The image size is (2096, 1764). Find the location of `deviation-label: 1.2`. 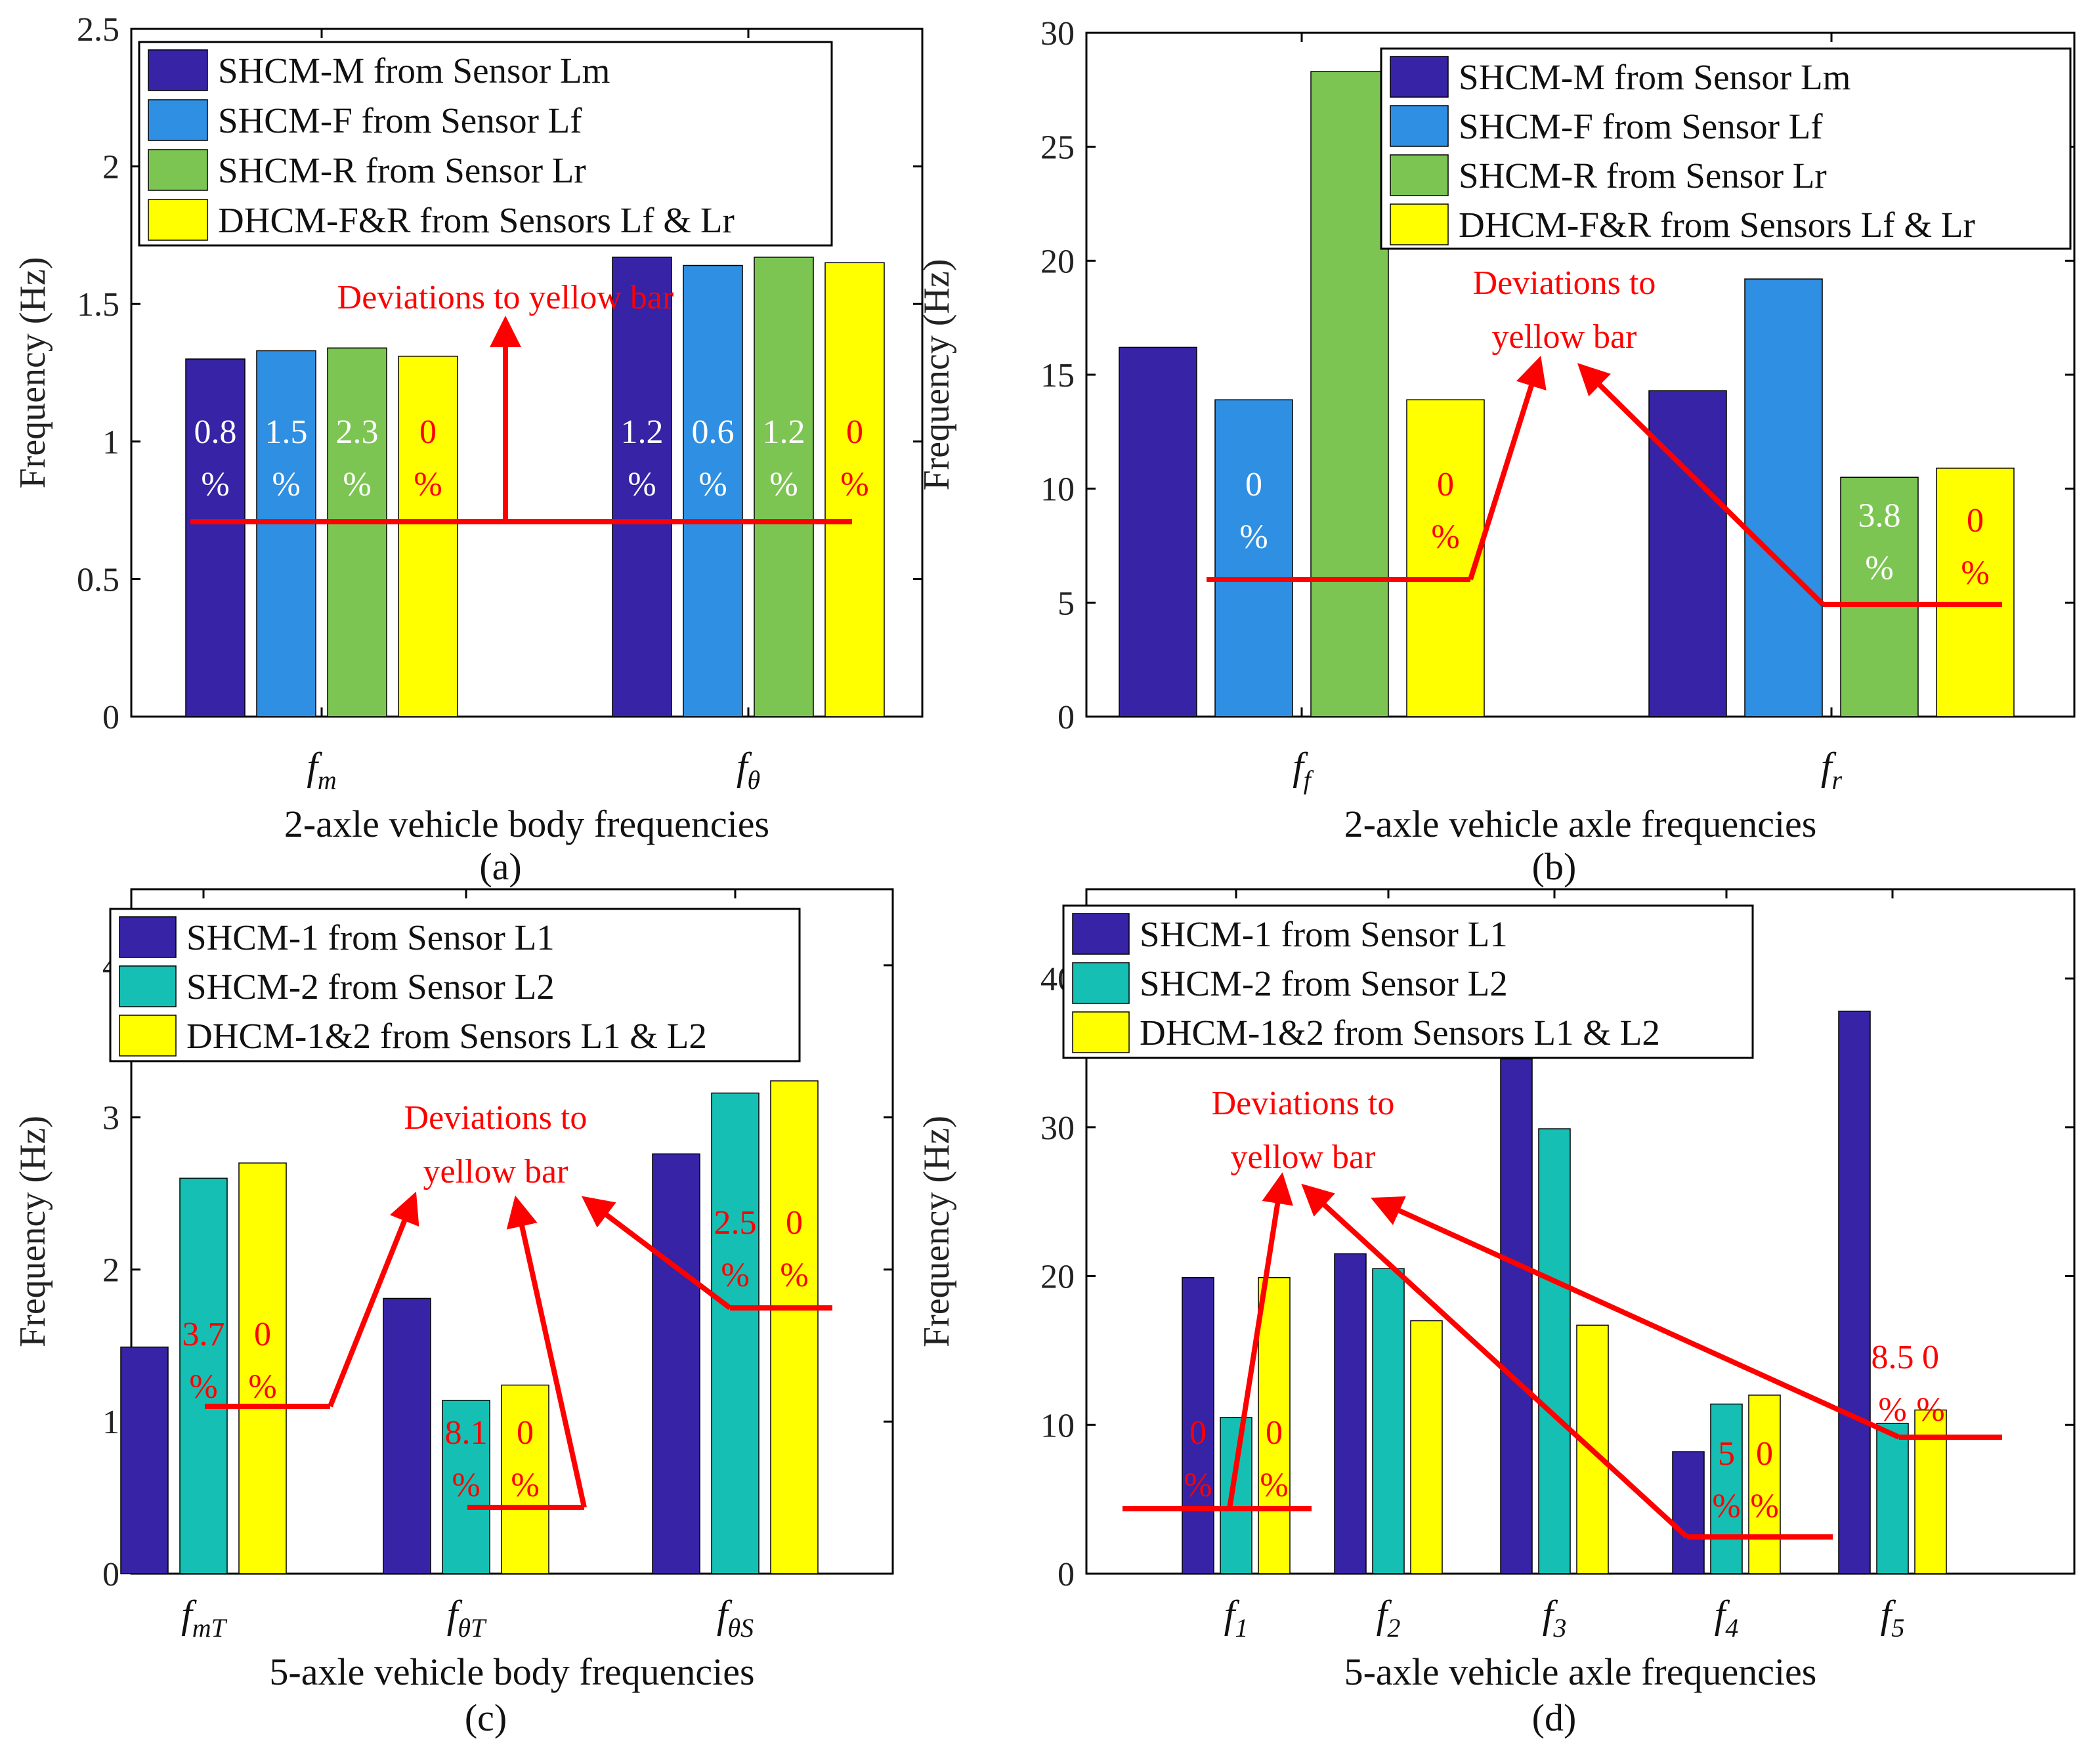

deviation-label: 1.2 is located at coordinates (784, 432).